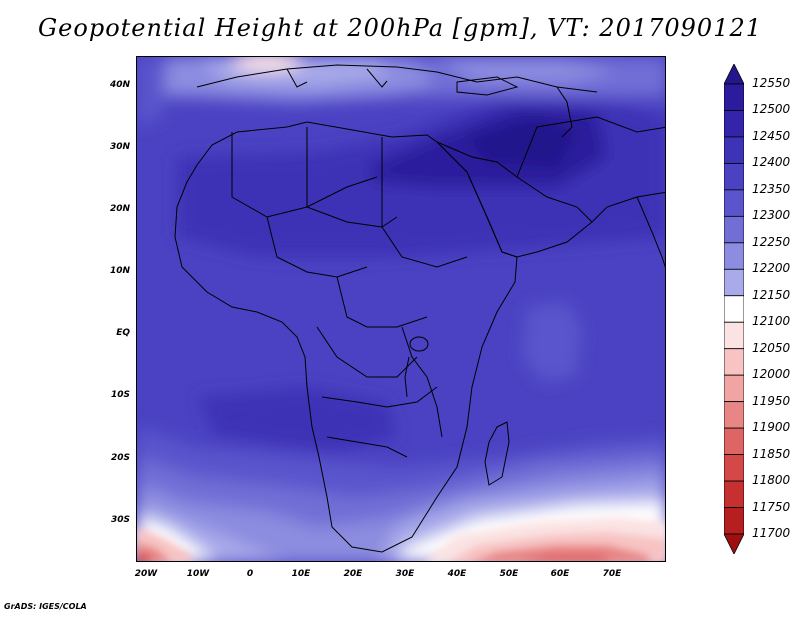 Image resolution: width=800 pixels, height=618 pixels. I want to click on lon-label: 10W, so click(198, 574).